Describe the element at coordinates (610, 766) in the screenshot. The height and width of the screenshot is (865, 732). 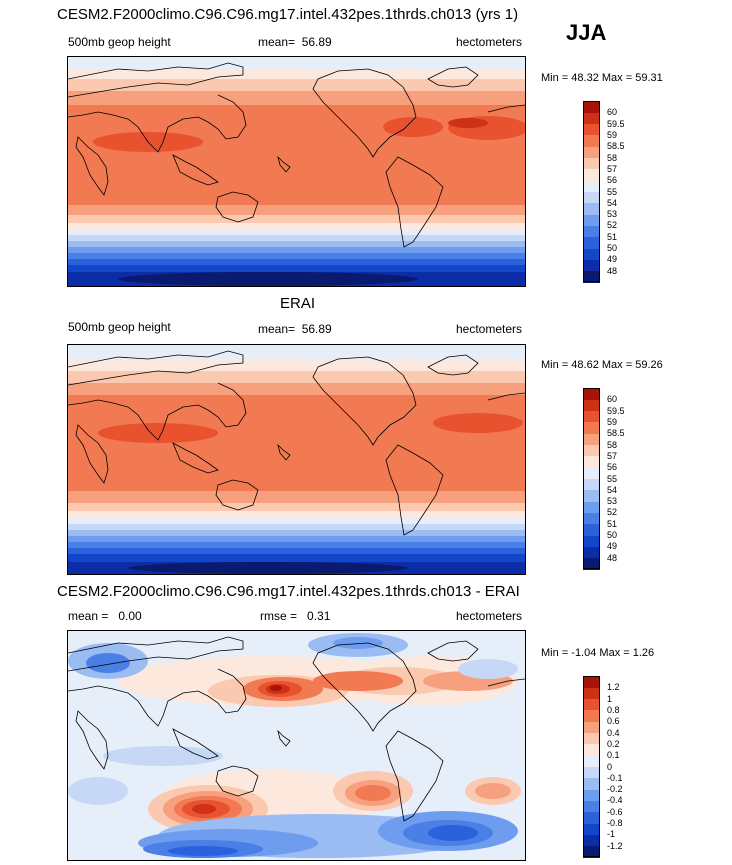
I see `colorbar-tick-label: 0` at that location.